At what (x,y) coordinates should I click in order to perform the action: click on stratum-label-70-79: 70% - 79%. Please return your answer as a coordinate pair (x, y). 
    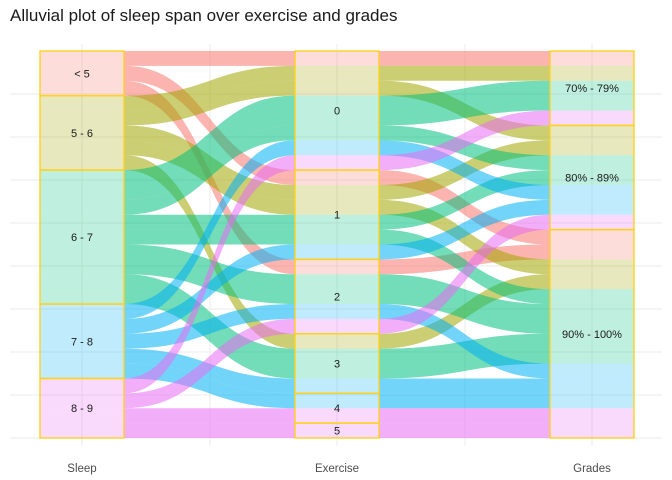
    Looking at the image, I should click on (592, 89).